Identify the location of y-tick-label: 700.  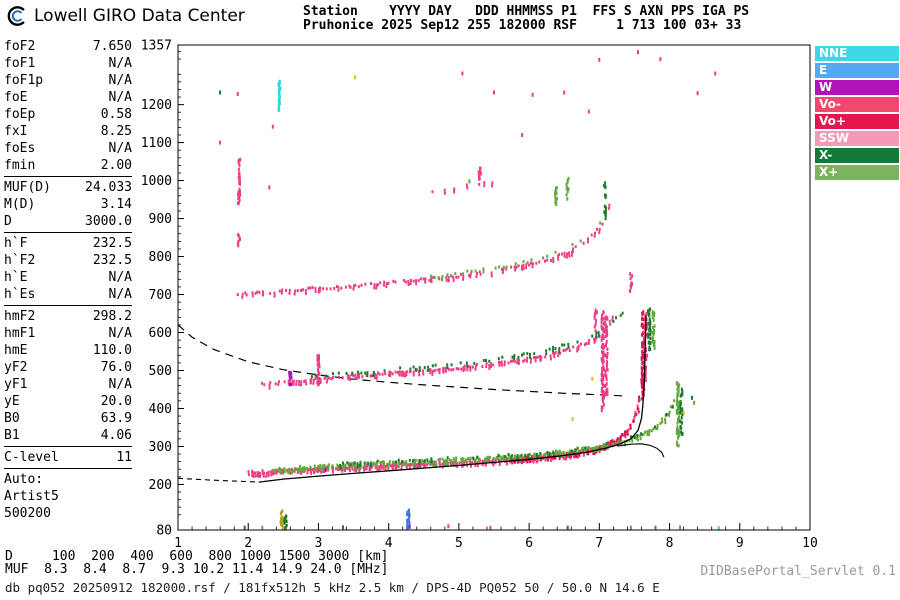
(160, 295).